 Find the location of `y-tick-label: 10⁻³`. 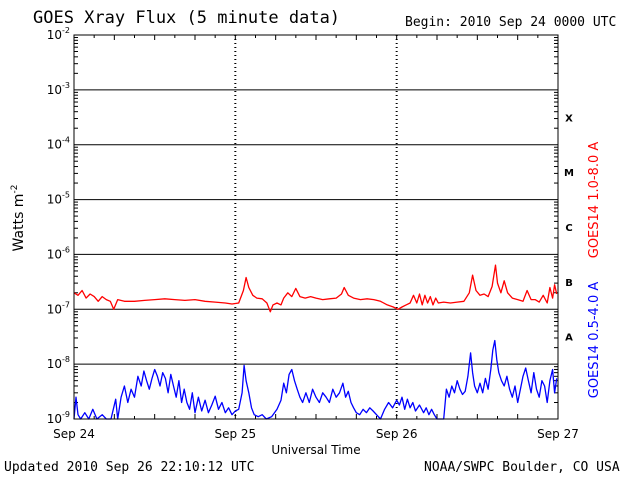

y-tick-label: 10⁻³ is located at coordinates (58, 89).